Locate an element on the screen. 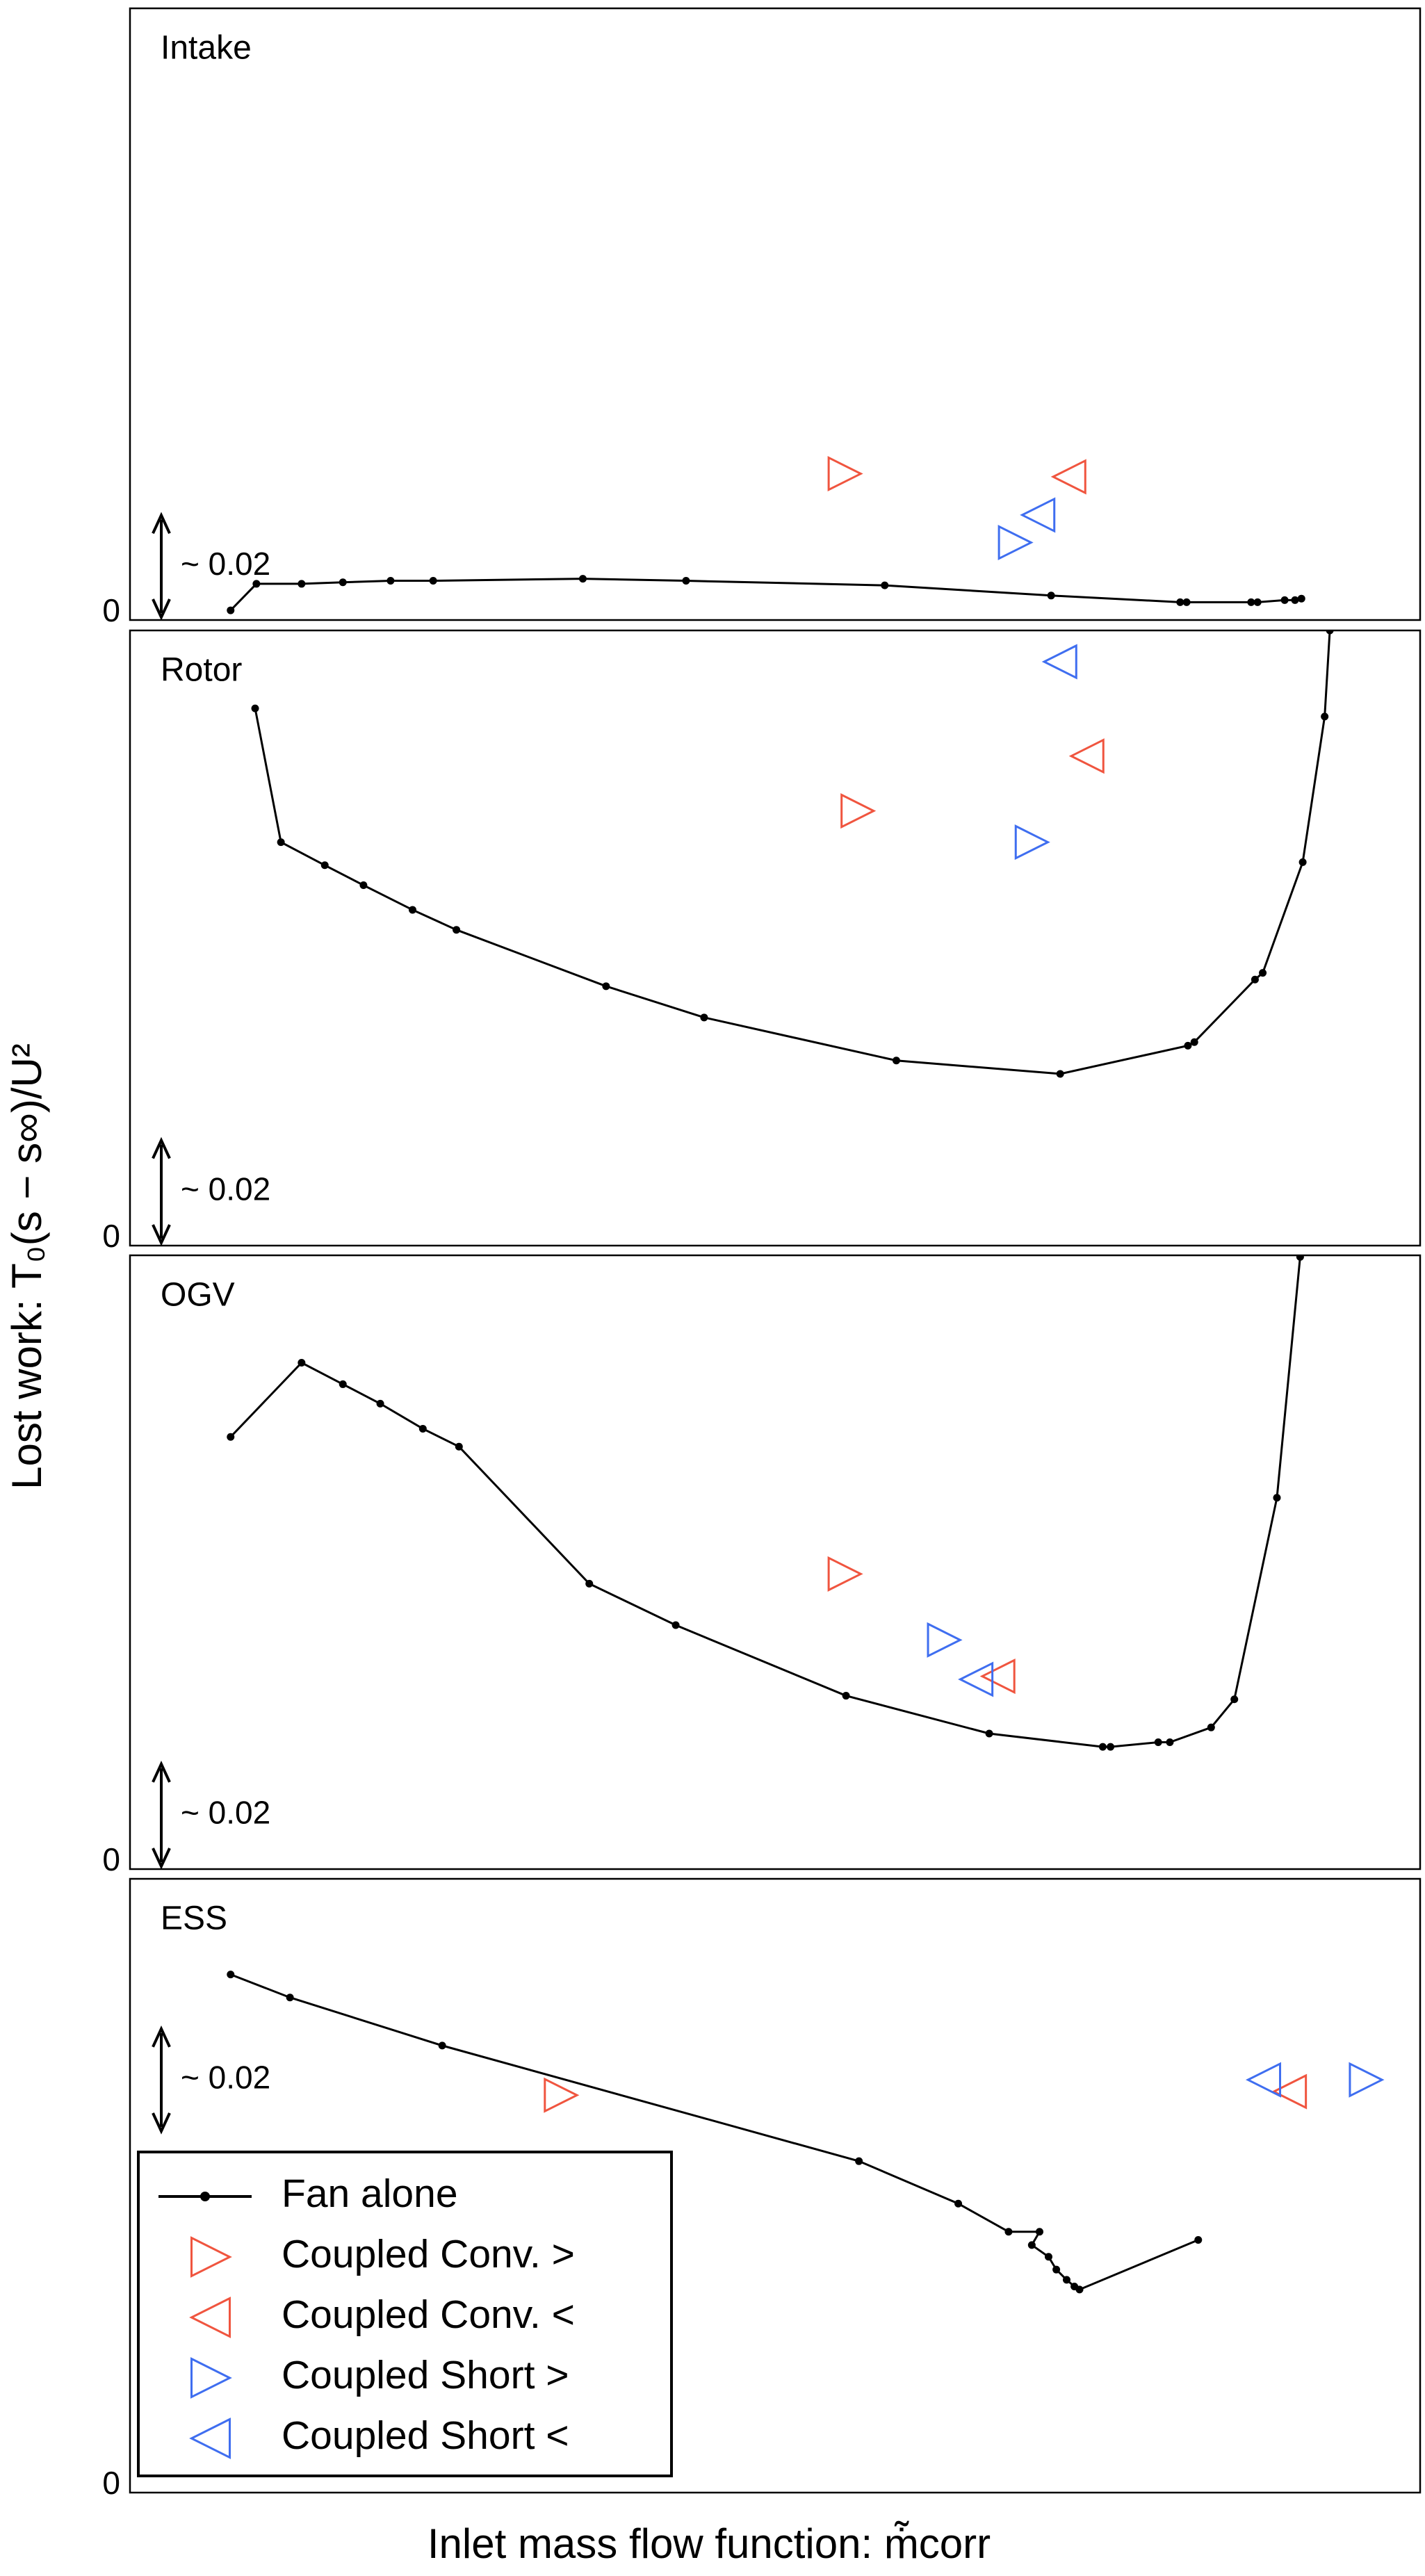 Image resolution: width=1425 pixels, height=2576 pixels. panel-title: Rotor is located at coordinates (201, 670).